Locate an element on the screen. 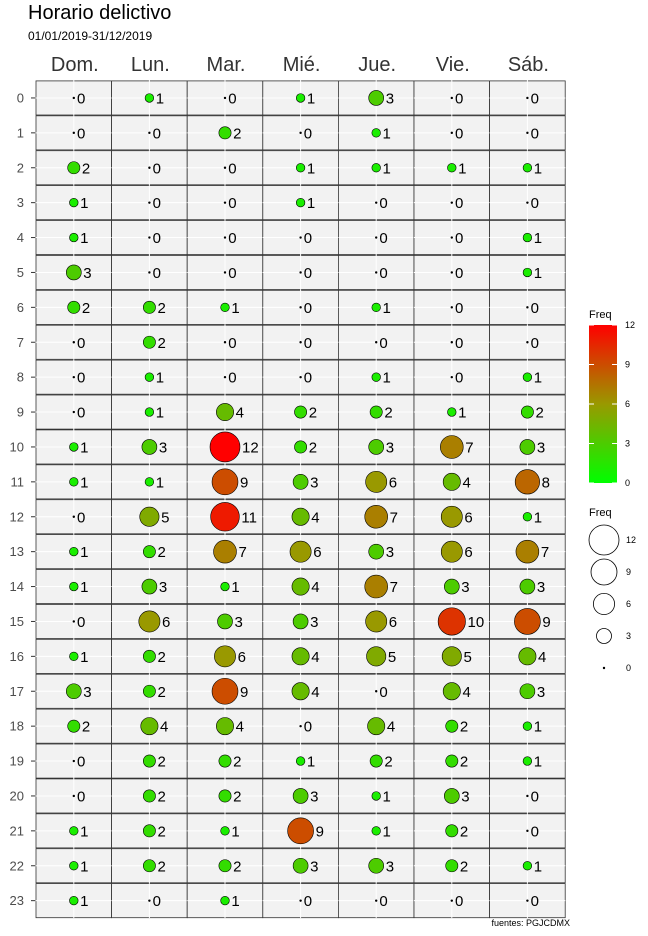 Image resolution: width=648 pixels, height=936 pixels. hour-label: 22 is located at coordinates (17, 865).